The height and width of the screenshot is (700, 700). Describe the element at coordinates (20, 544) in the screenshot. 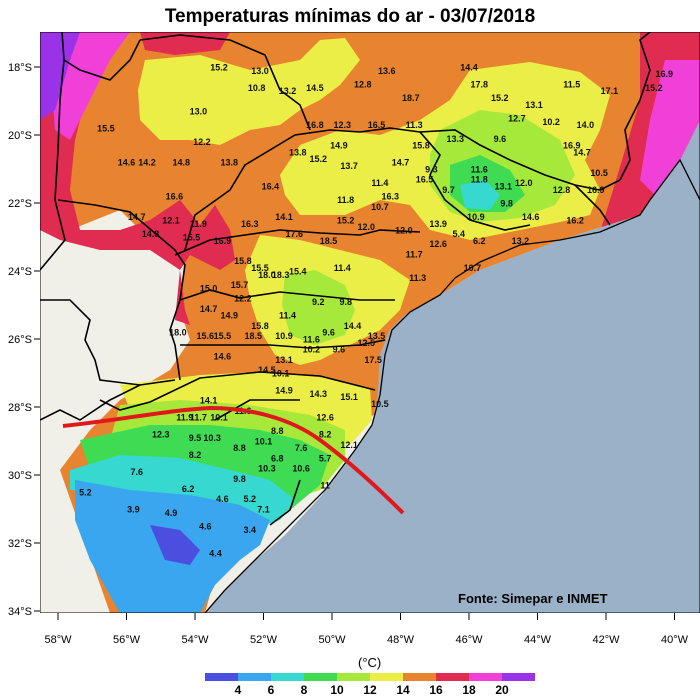

I see `lat-tick-label: 32°S` at that location.